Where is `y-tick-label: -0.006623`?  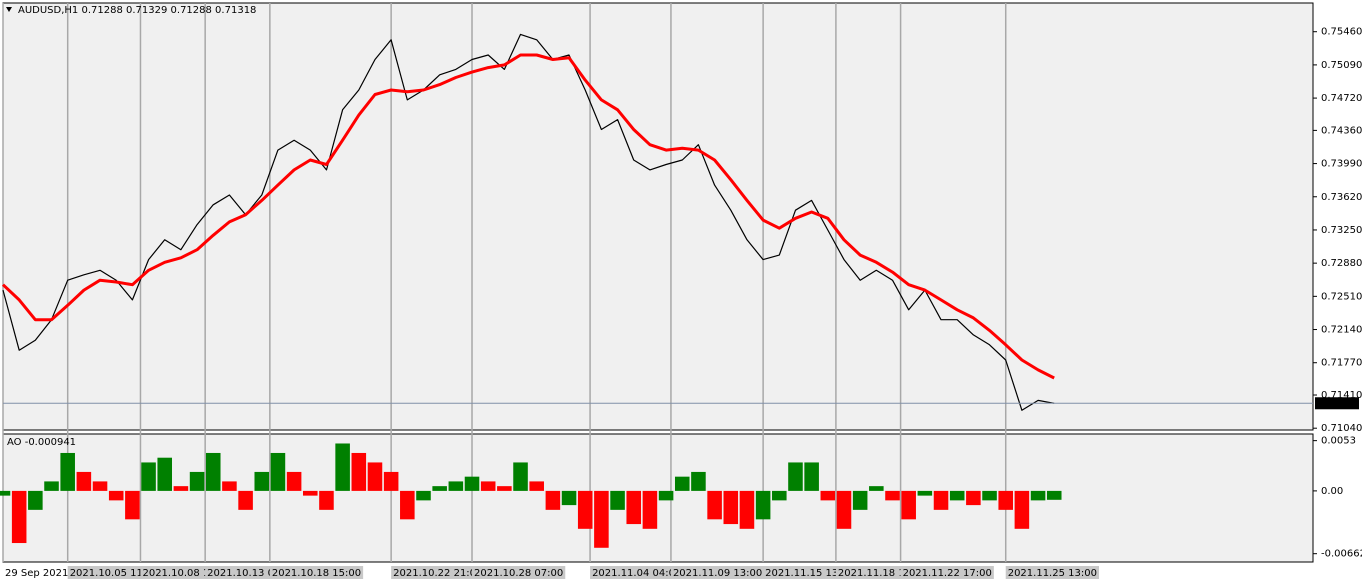
y-tick-label: -0.006623 is located at coordinates (1341, 554).